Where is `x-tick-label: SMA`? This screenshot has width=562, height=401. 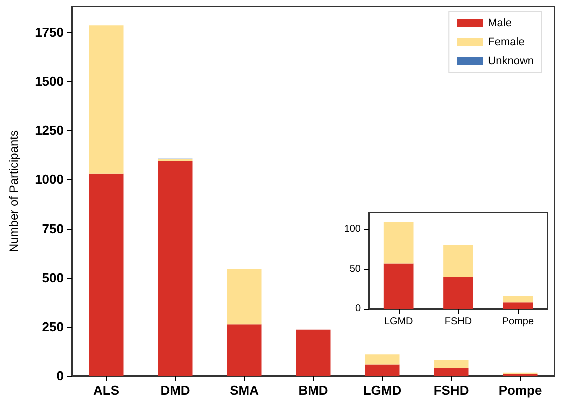
x-tick-label: SMA is located at coordinates (245, 390).